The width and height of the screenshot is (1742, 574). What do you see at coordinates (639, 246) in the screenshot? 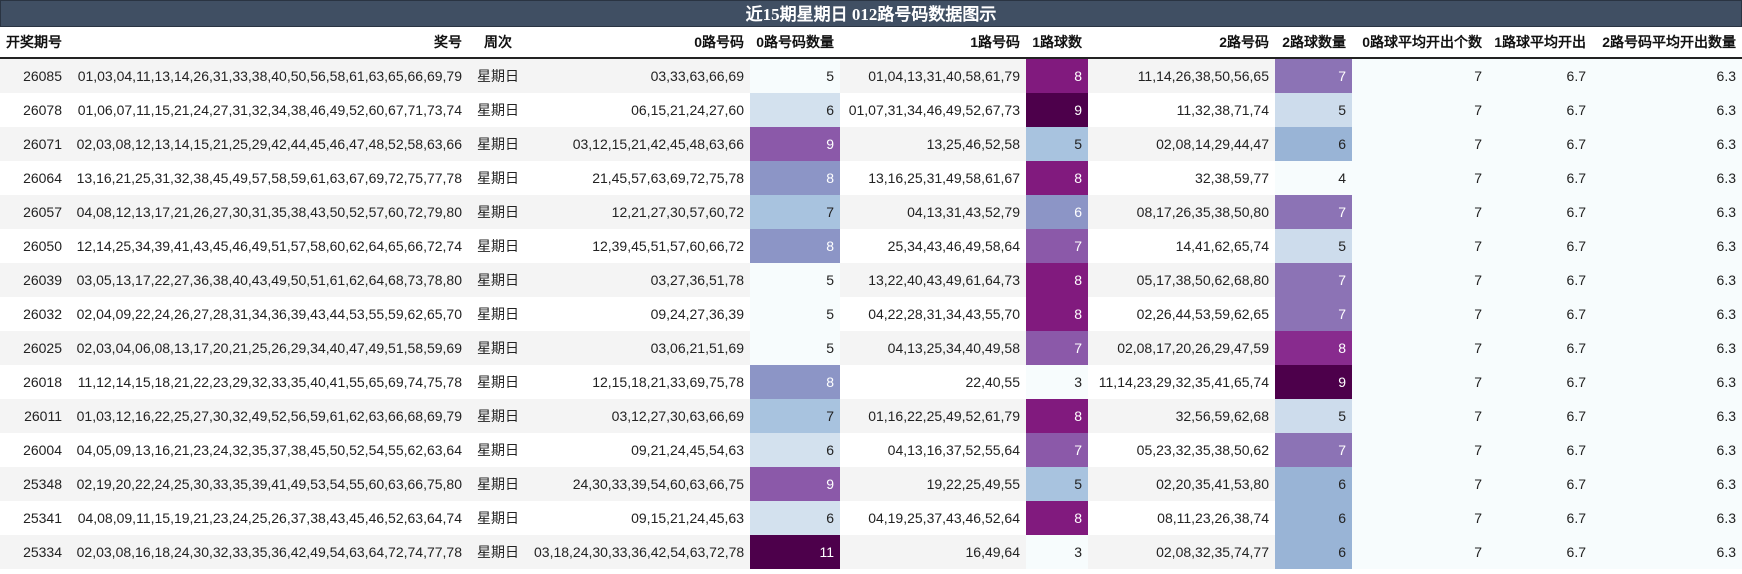
I see `route0-numbers-cell: 12,39,45,51,57,60,66,72` at bounding box center [639, 246].